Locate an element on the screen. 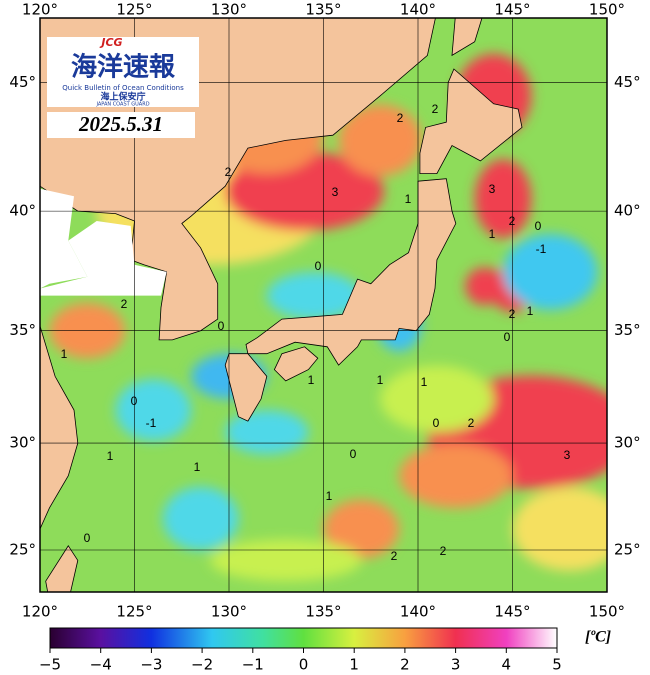  logo-org: 海上保安庁 is located at coordinates (122, 97).